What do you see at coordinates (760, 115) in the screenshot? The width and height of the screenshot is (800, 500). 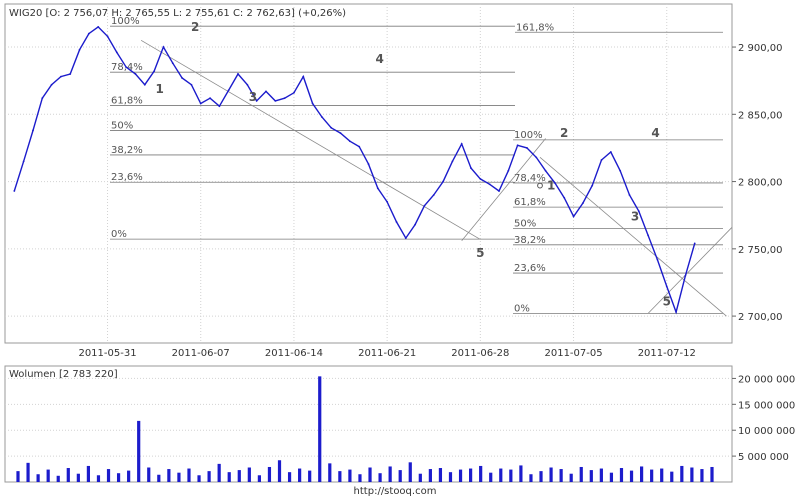 I see `price-tick-label: 2 850,00` at bounding box center [760, 115].